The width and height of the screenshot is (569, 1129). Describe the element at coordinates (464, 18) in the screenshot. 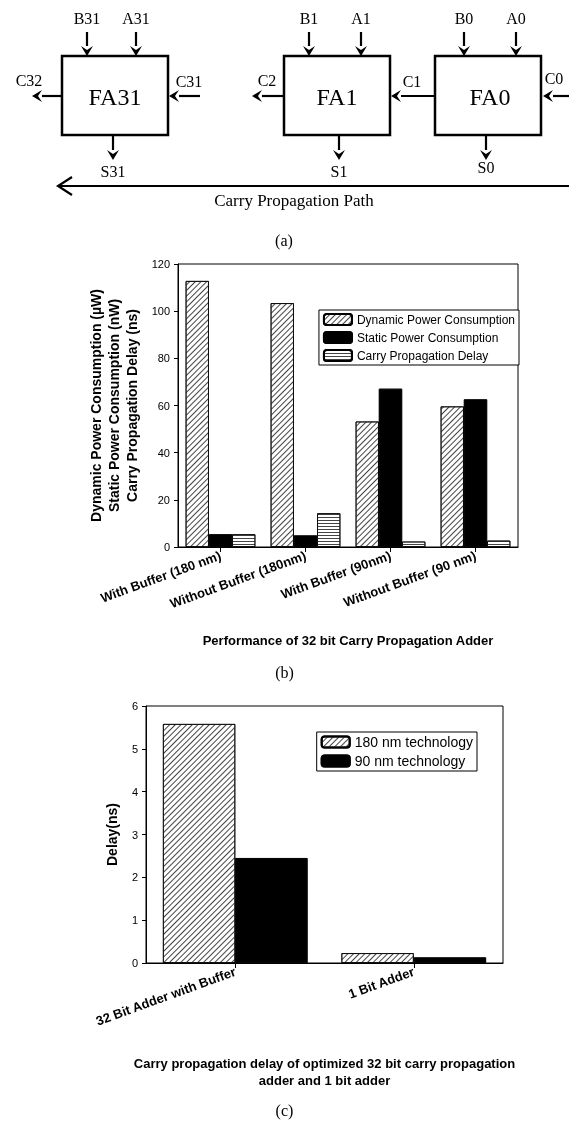

I see `text: B0` at that location.